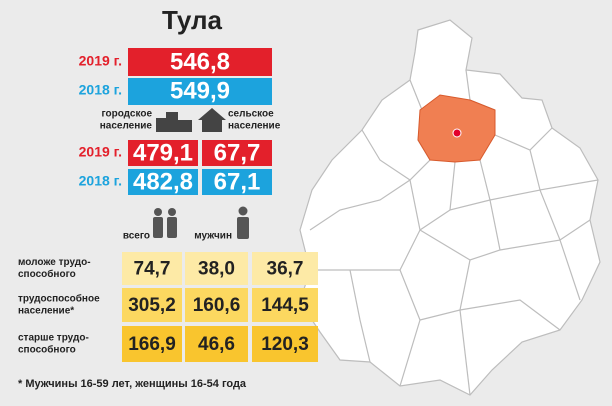  I want to click on city-icon, so click(174, 122).